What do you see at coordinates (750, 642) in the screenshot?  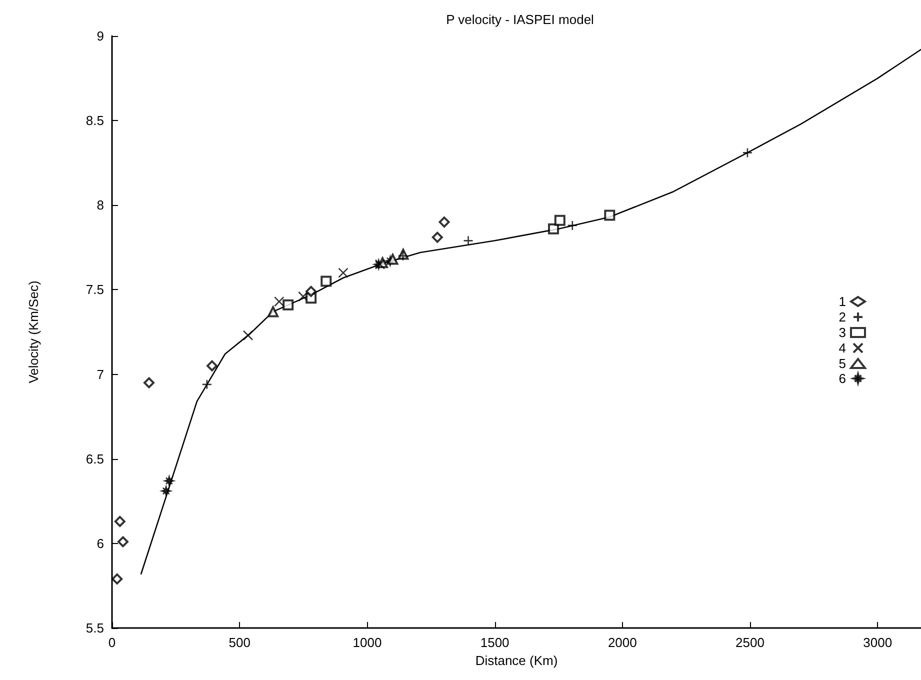 I see `x-tick-label: 2500` at bounding box center [750, 642].